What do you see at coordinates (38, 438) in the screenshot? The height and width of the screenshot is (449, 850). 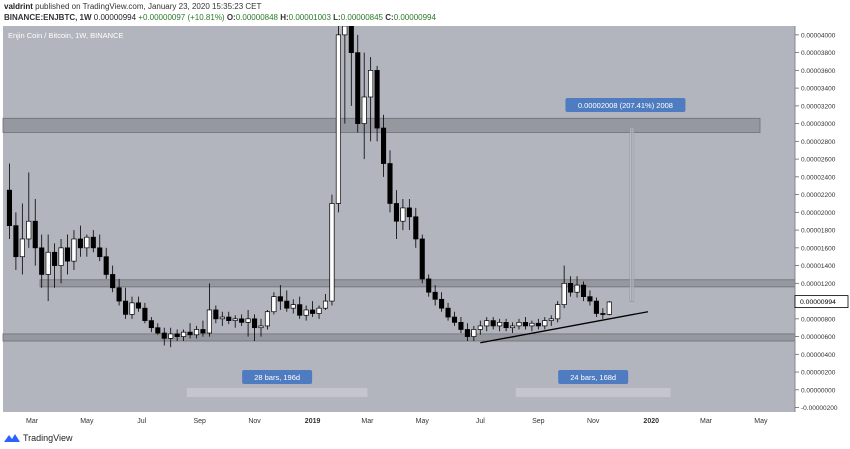 I see `tradingview-logo: TradingView` at bounding box center [38, 438].